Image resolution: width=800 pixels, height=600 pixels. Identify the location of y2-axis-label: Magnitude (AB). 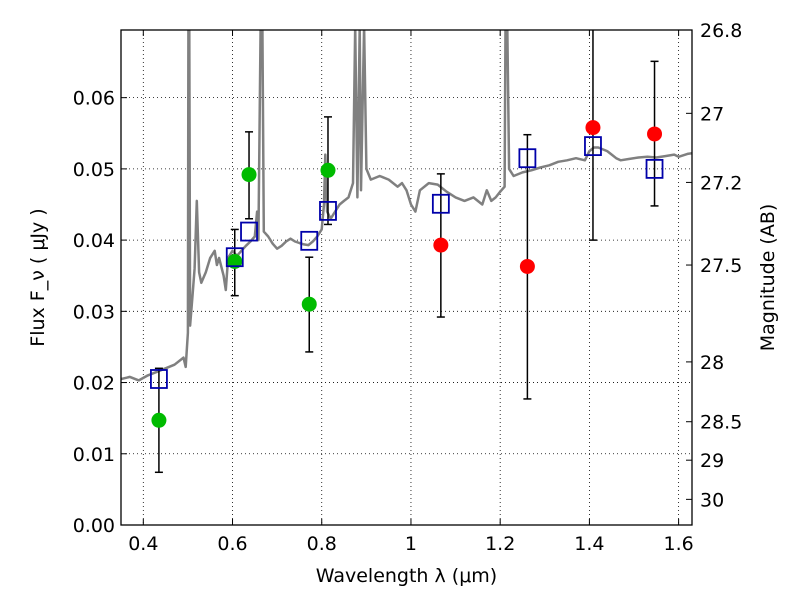
(768, 278).